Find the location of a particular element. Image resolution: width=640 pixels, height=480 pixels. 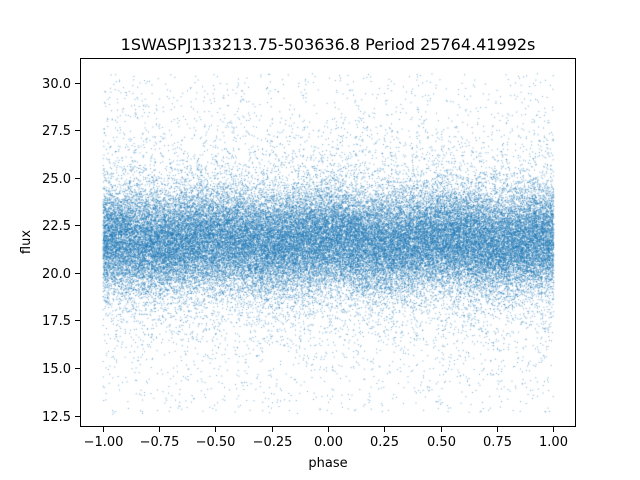

y-tick-label: 27.5 is located at coordinates (56, 131).